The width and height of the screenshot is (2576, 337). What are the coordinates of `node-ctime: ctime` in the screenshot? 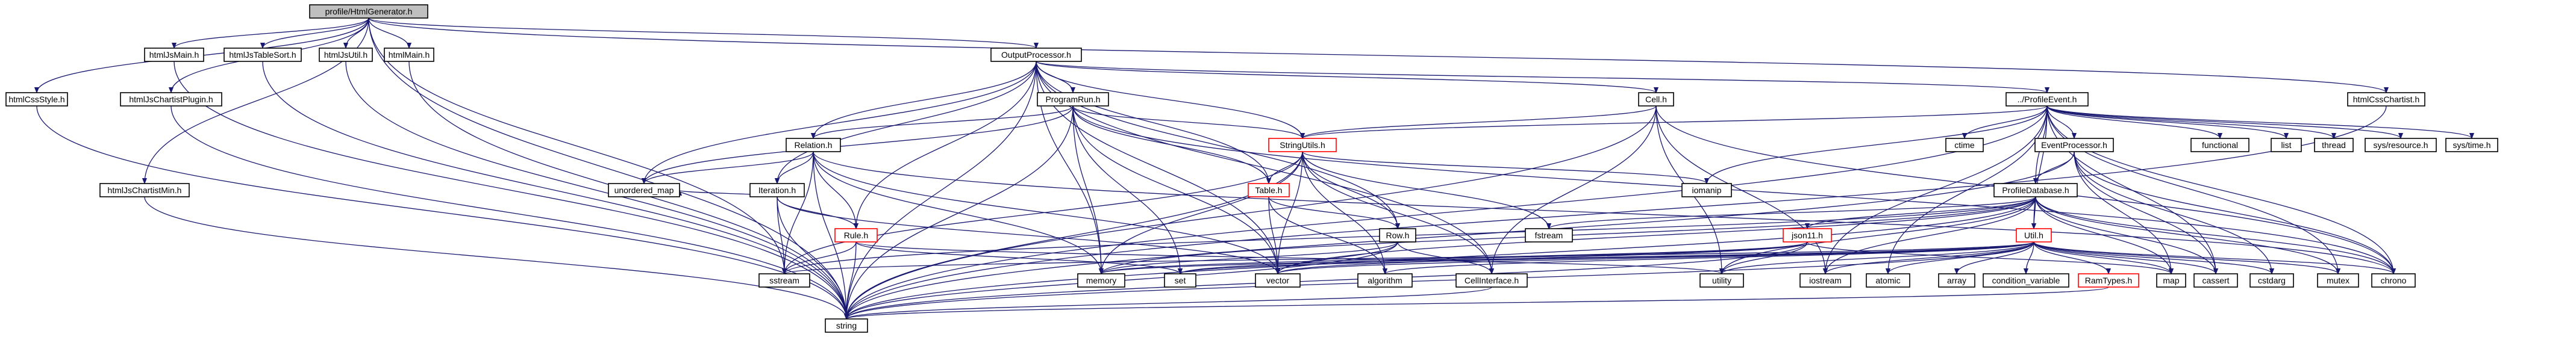 It's located at (1965, 145).